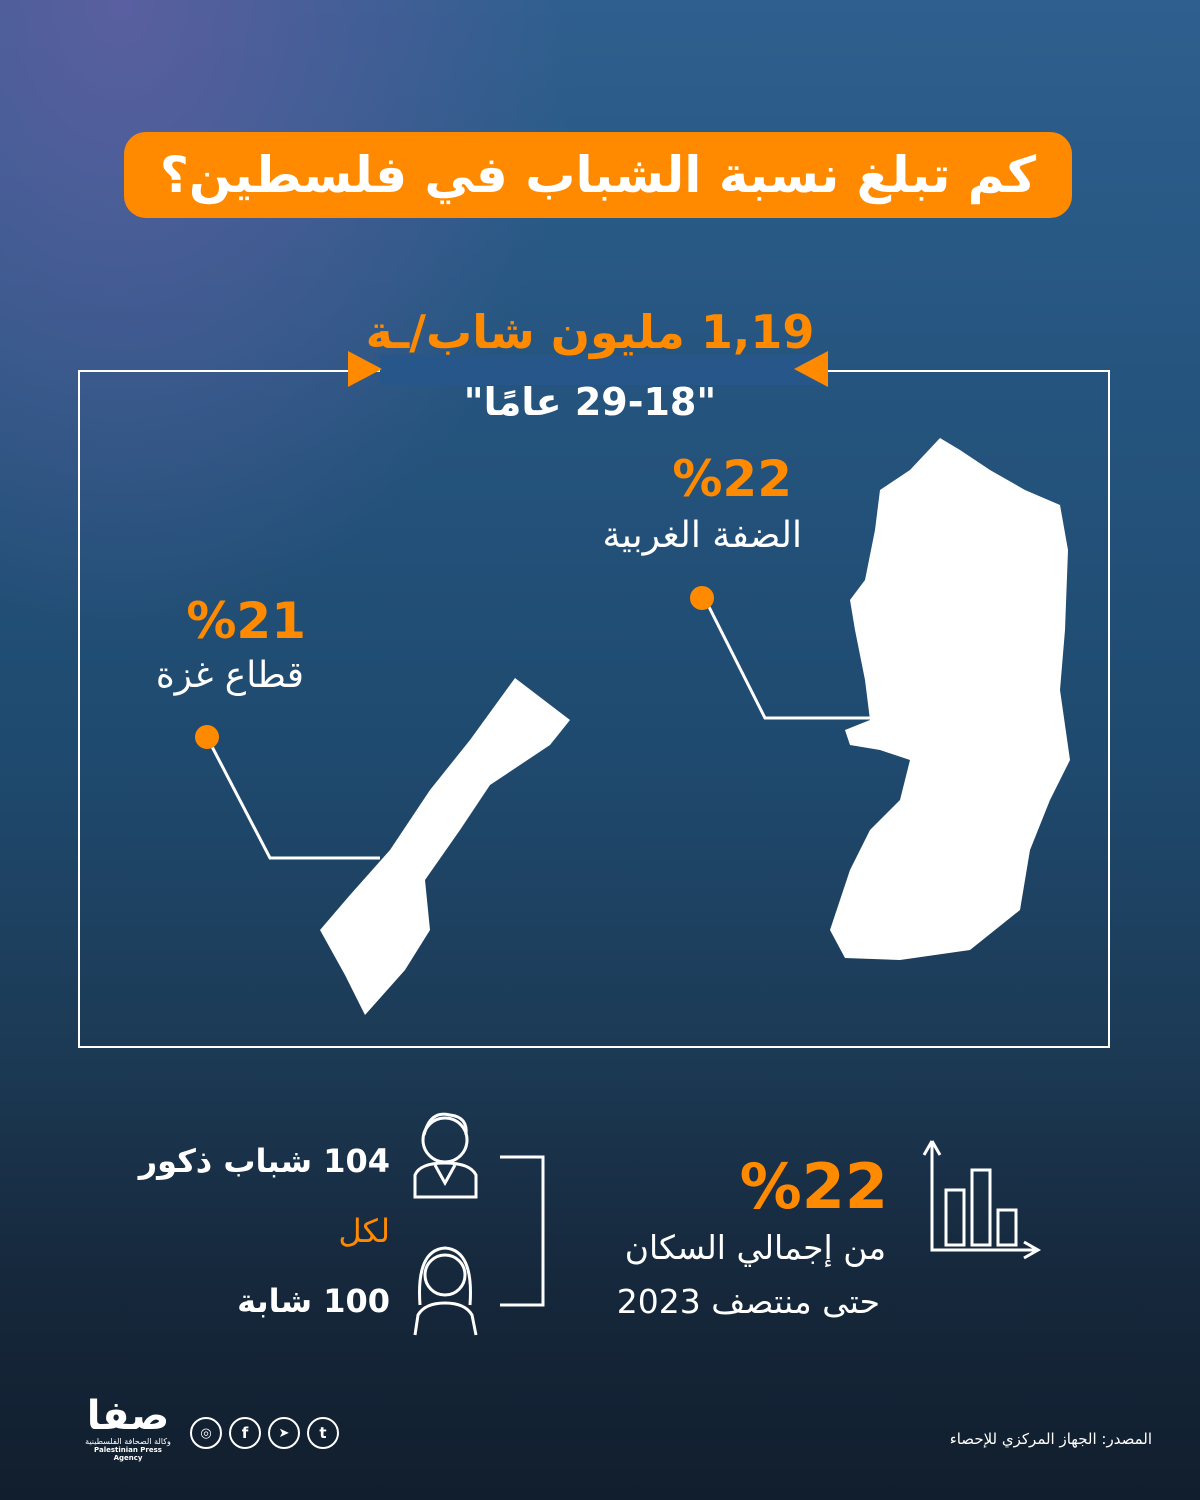 The height and width of the screenshot is (1500, 1200). I want to click on west-bank-map, so click(950, 699).